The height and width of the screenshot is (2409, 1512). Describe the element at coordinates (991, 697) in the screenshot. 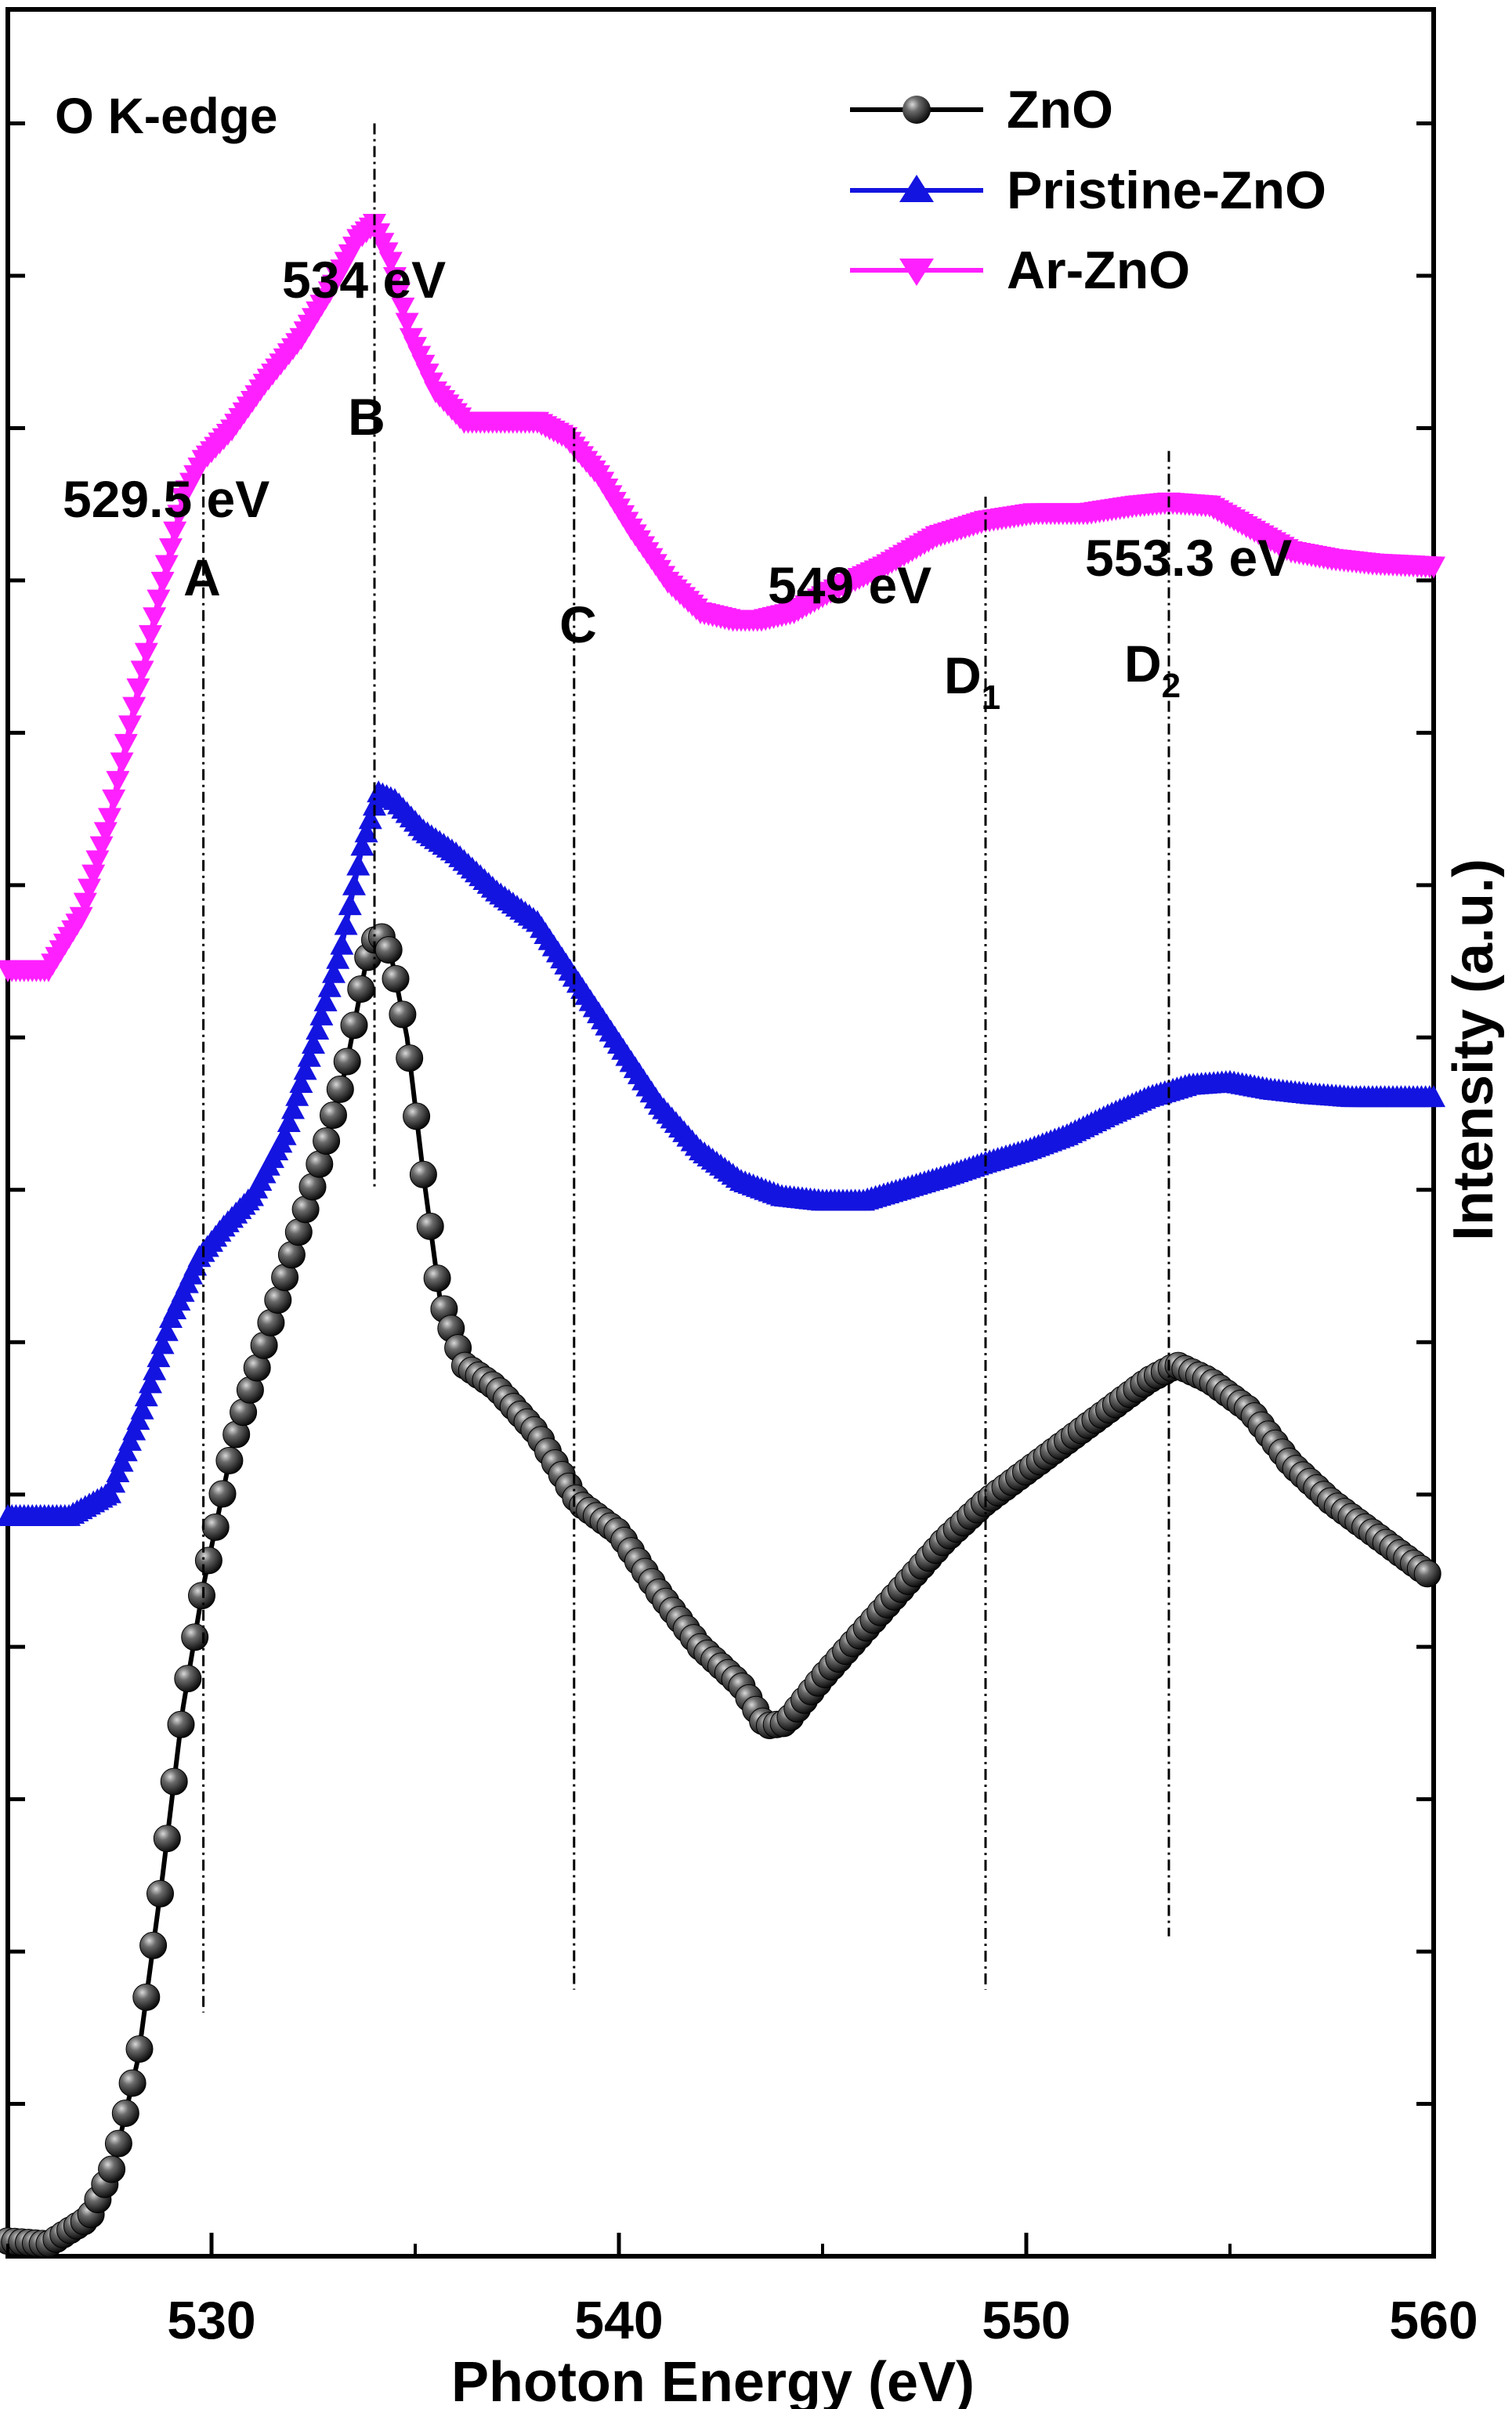

I see `annotation-label-D1-sub: 1` at that location.